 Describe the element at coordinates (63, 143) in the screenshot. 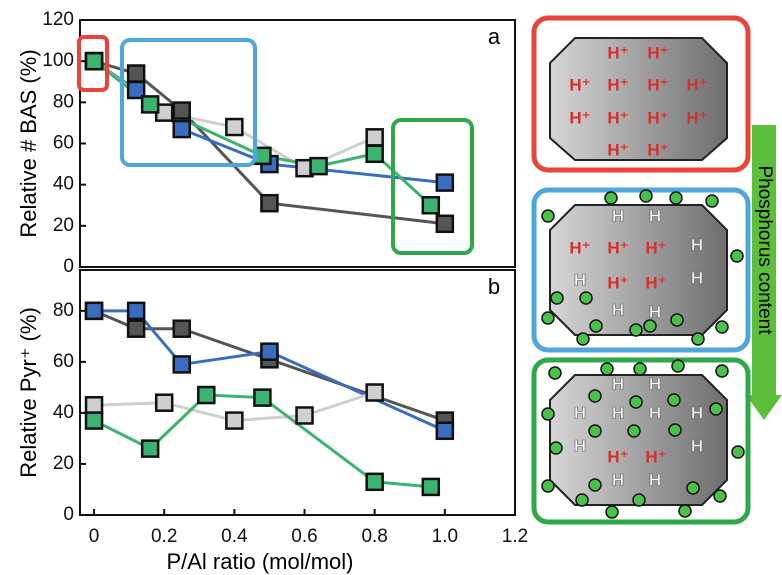

I see `y-tick-label: 60` at that location.